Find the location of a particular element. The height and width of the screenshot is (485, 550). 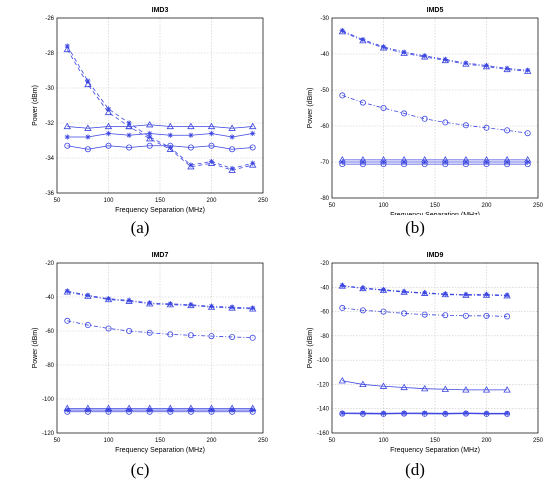

imd9-xtick-label: 150 is located at coordinates (435, 441).